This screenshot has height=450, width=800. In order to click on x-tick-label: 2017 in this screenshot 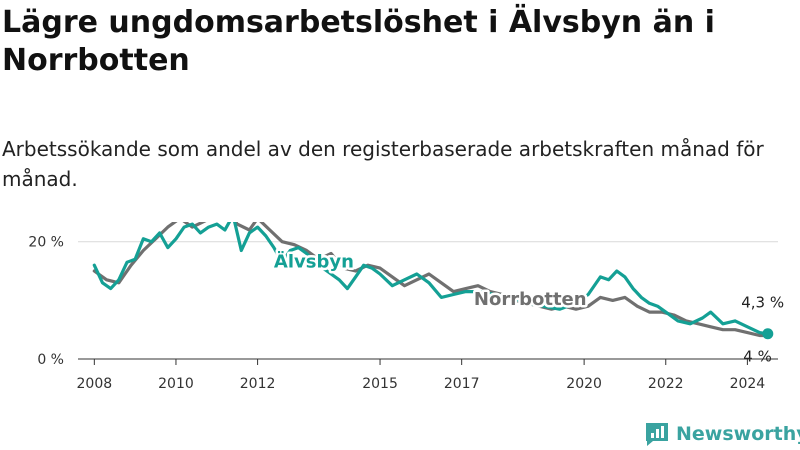, I will do `click(462, 384)`.